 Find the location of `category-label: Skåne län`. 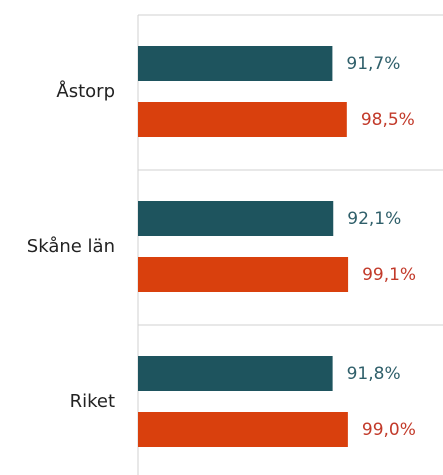

category-label: Skåne län is located at coordinates (71, 246).